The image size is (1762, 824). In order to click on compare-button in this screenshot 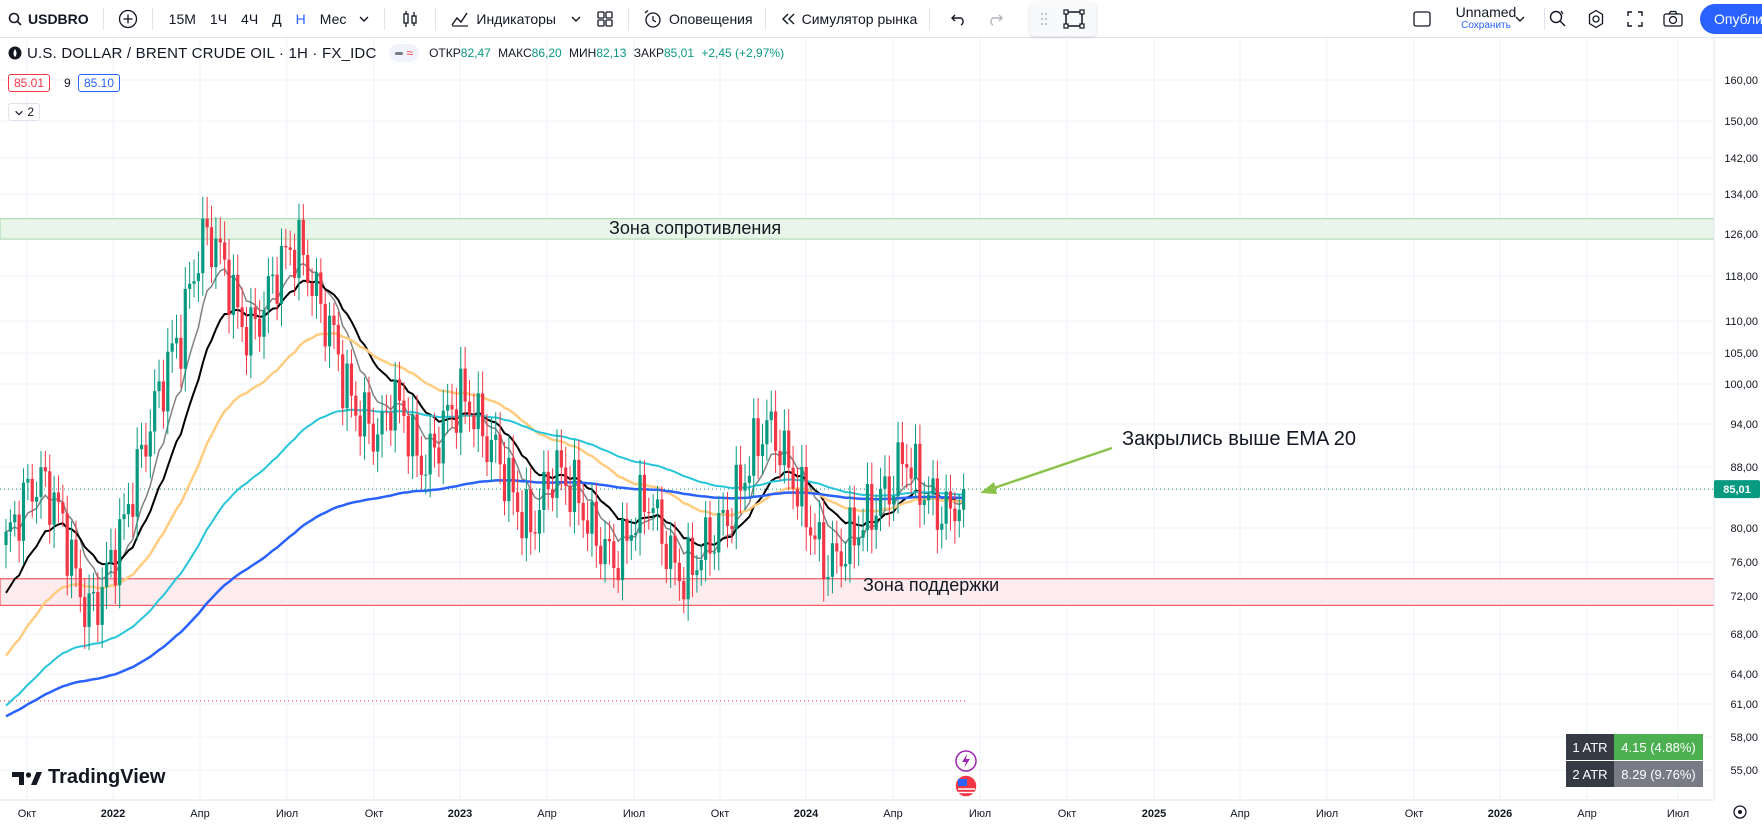, I will do `click(128, 19)`.